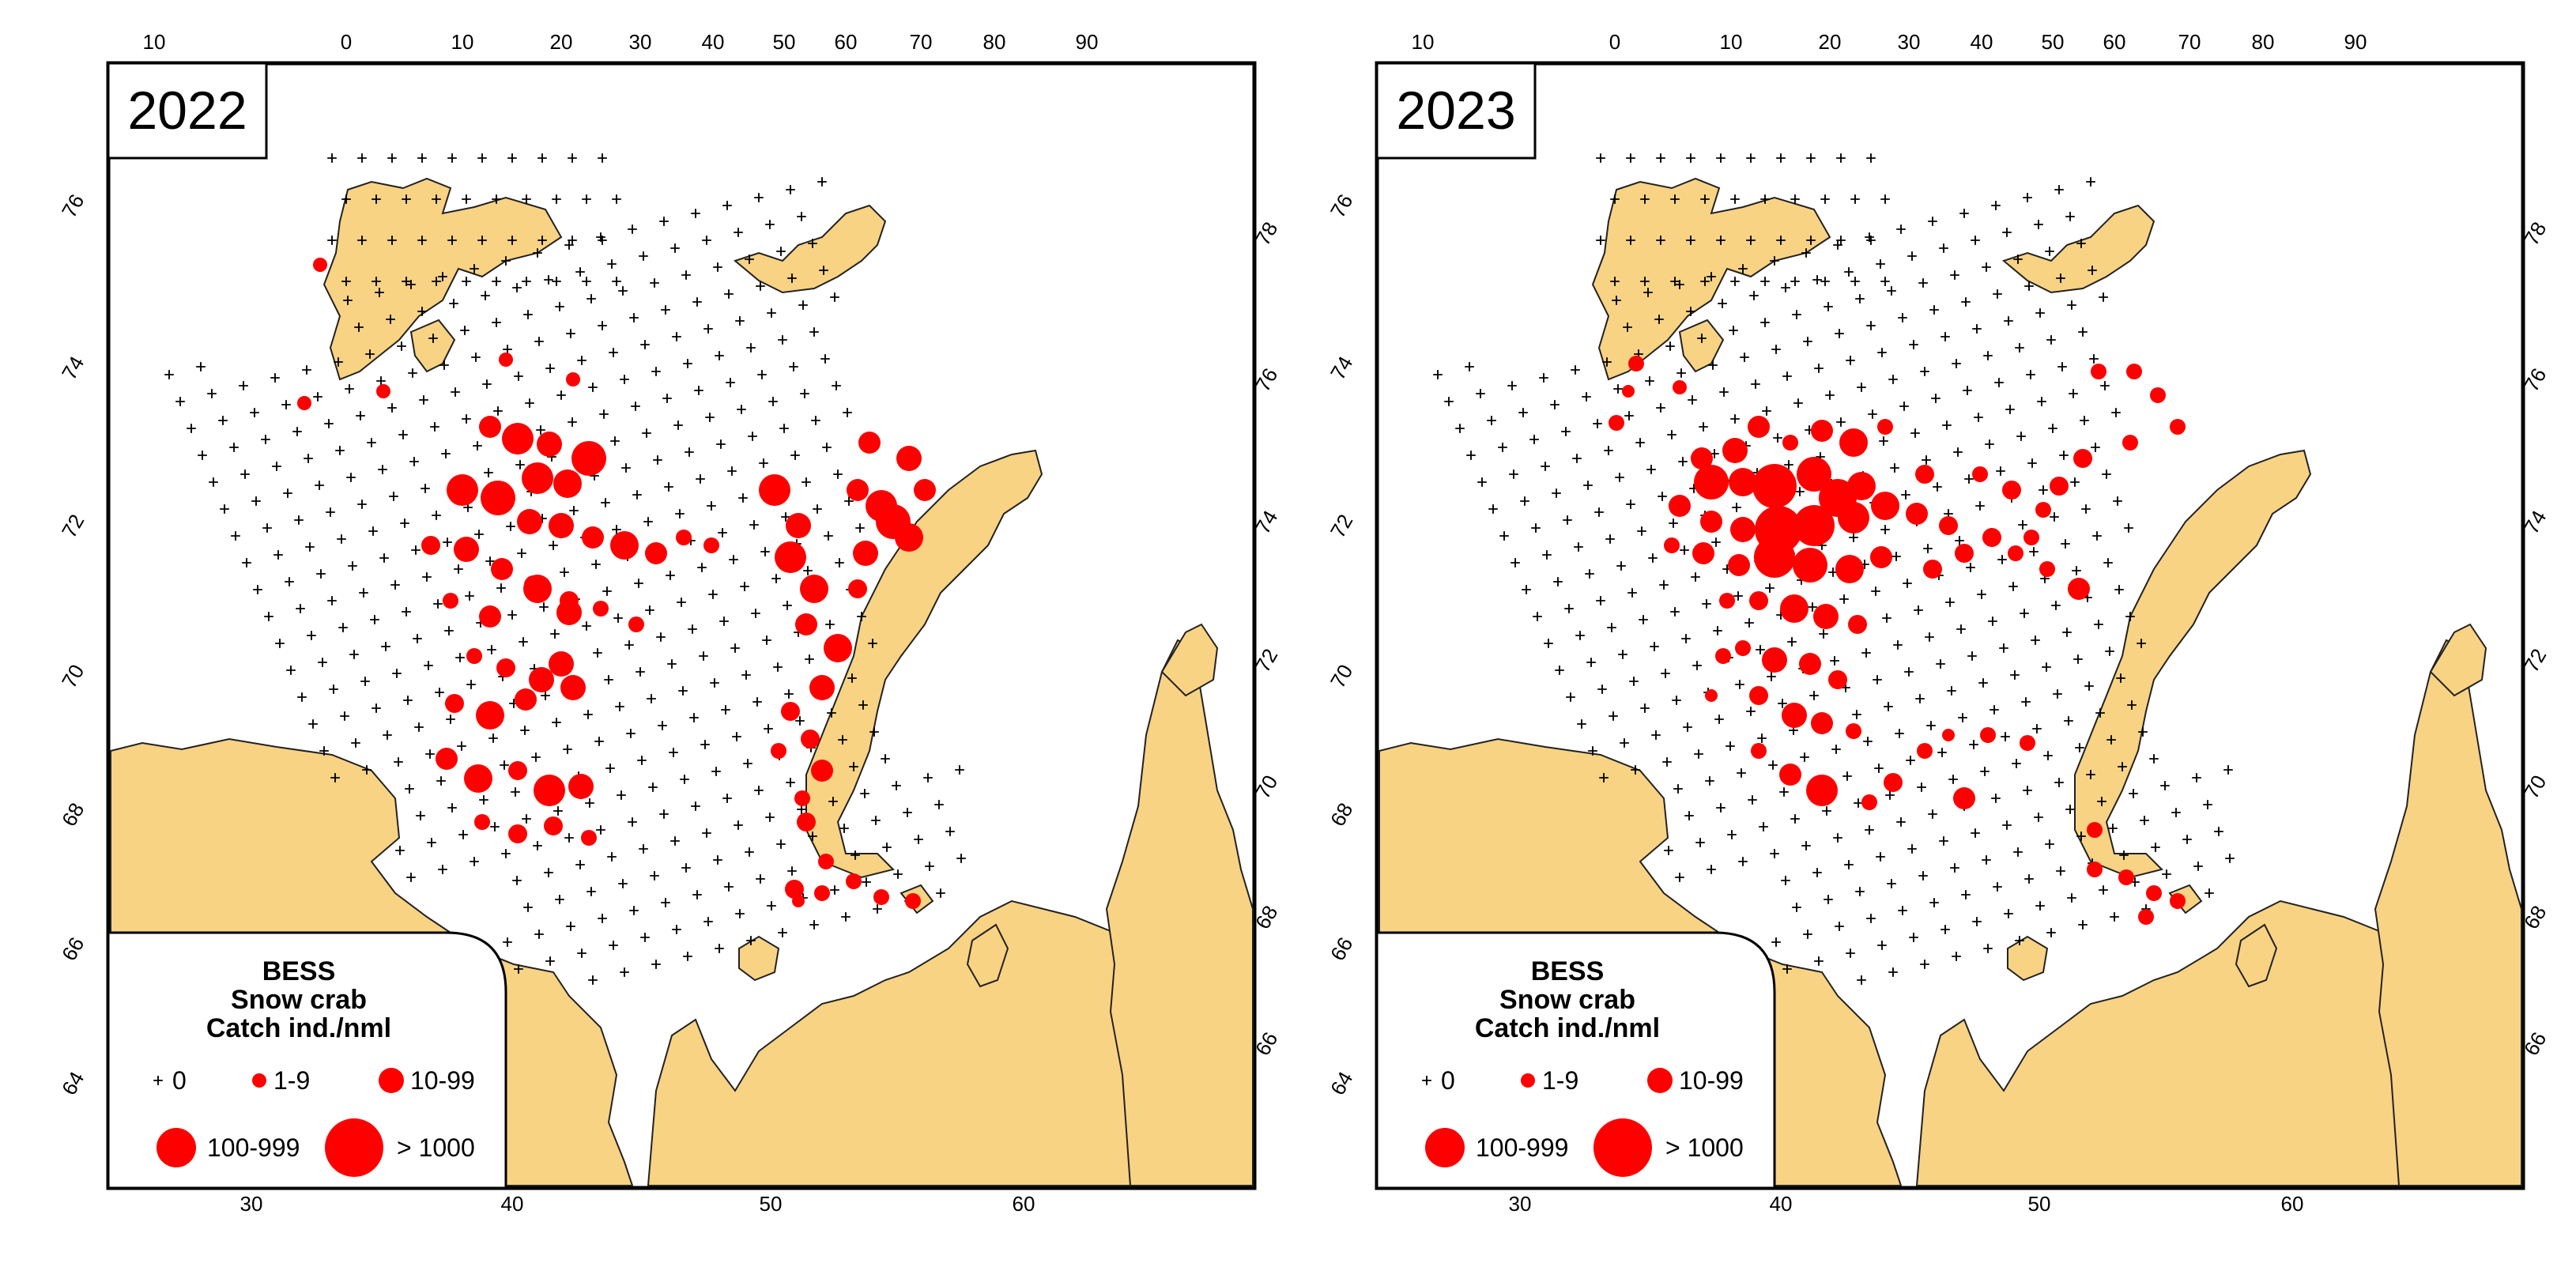 The image size is (2576, 1267). Describe the element at coordinates (346, 42) in the screenshot. I see `top-longitude-label: 0` at that location.